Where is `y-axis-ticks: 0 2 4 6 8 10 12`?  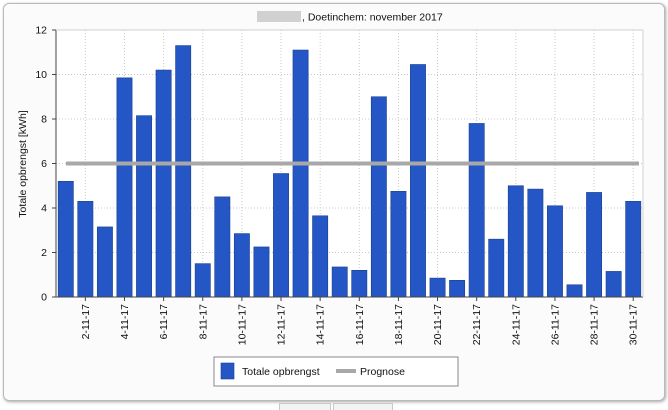
y-axis-ticks: 0 2 4 6 8 10 12 is located at coordinates (45, 164).